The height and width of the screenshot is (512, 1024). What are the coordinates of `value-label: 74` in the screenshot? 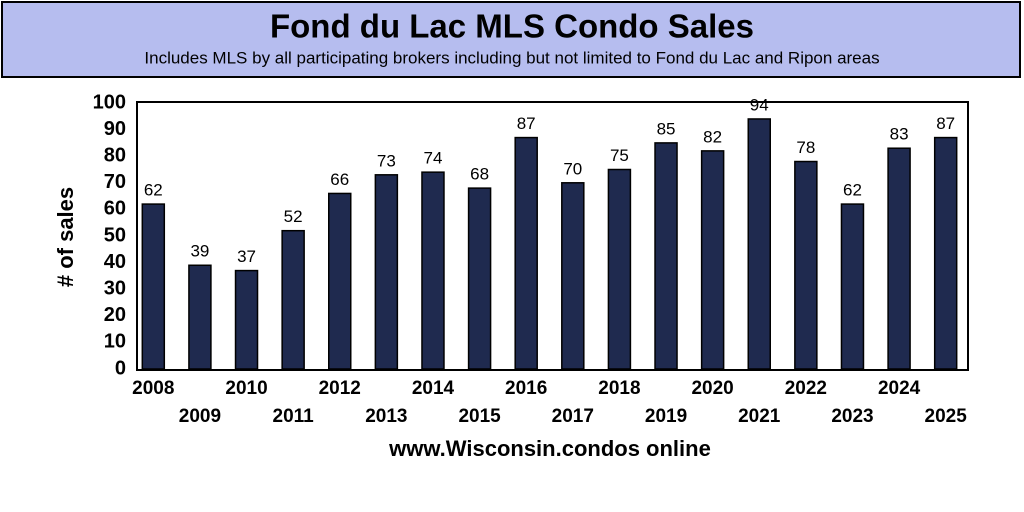 It's located at (433, 158).